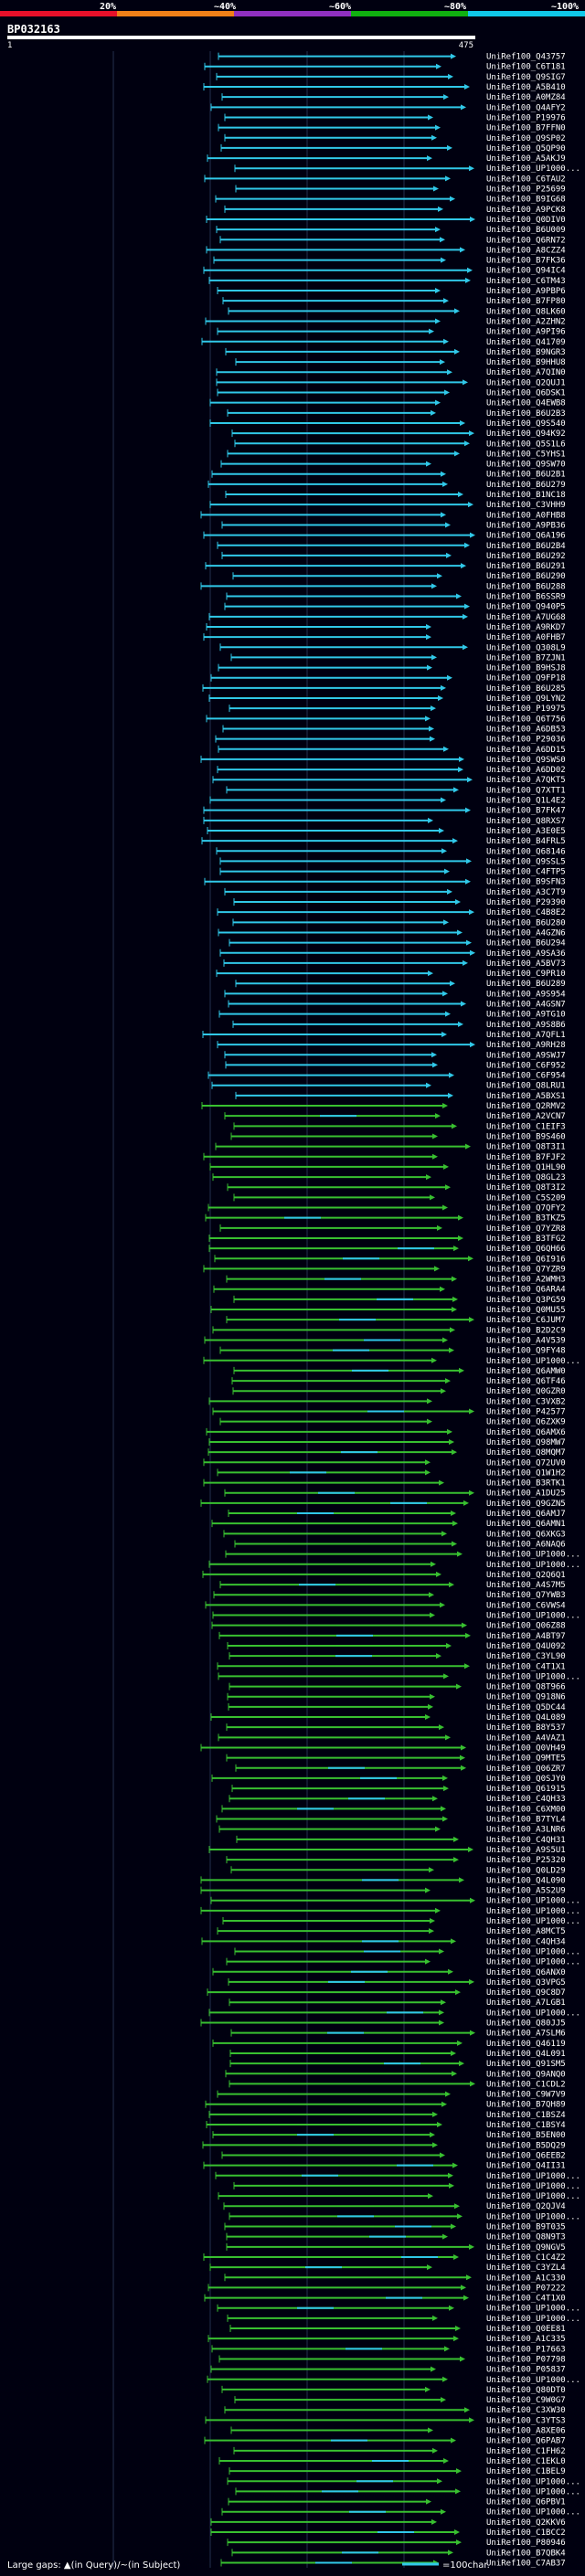  What do you see at coordinates (395, 138) in the screenshot?
I see `hit-row: UniRef100_Q9SP02` at bounding box center [395, 138].